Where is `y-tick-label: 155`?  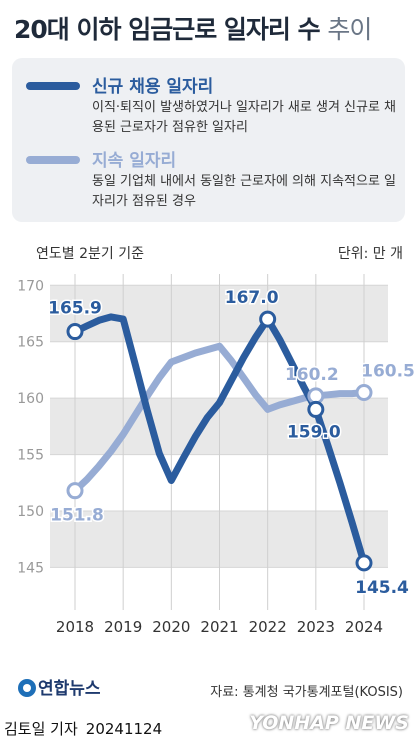 y-tick-label: 155 is located at coordinates (30, 456).